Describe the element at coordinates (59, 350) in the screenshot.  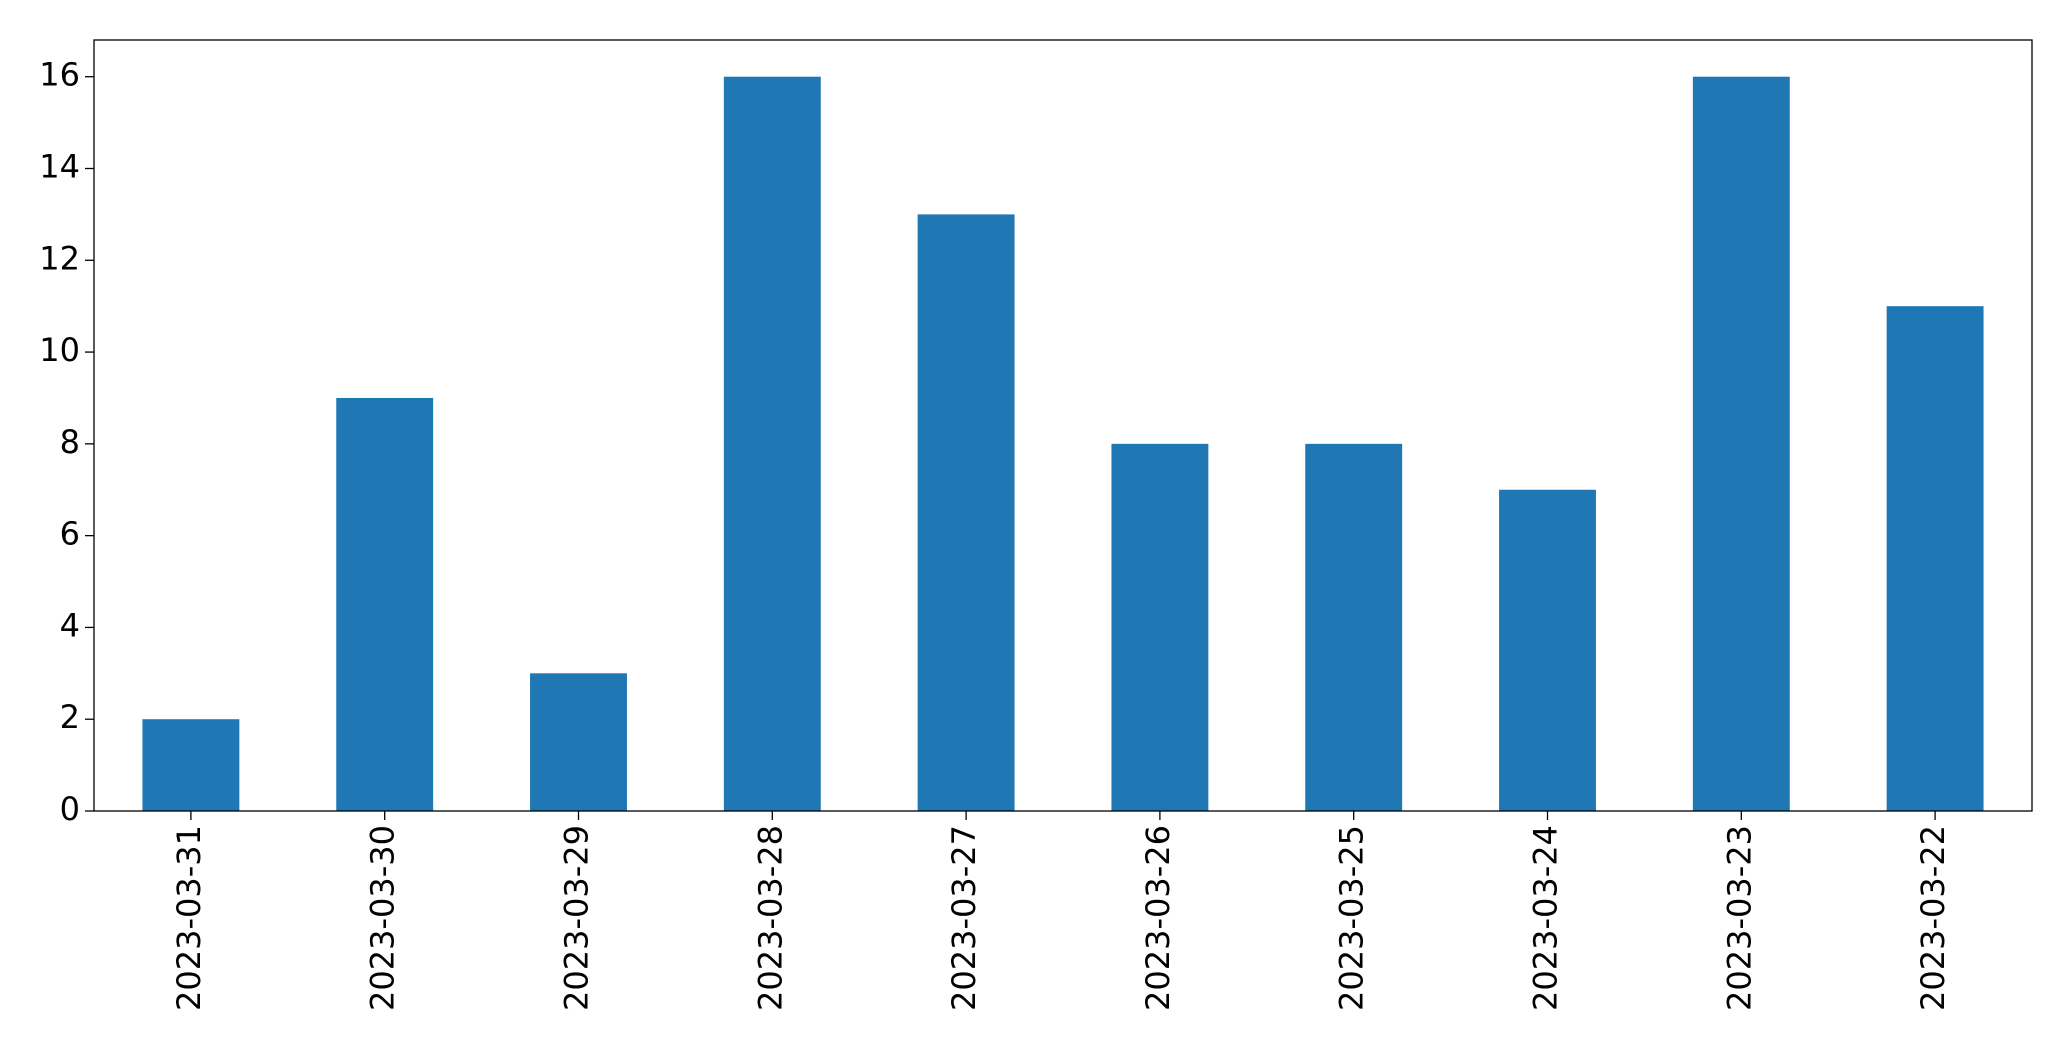
I see `y-tick-label: 10` at that location.